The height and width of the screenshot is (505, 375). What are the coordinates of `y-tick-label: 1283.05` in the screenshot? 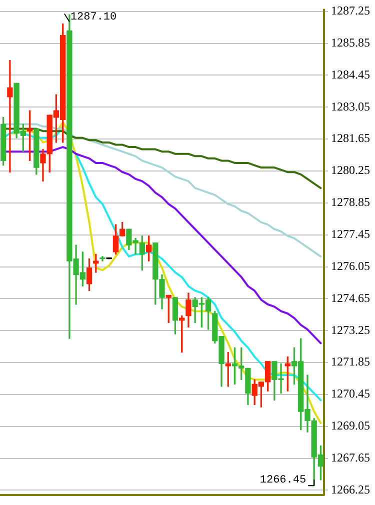 It's located at (350, 106).